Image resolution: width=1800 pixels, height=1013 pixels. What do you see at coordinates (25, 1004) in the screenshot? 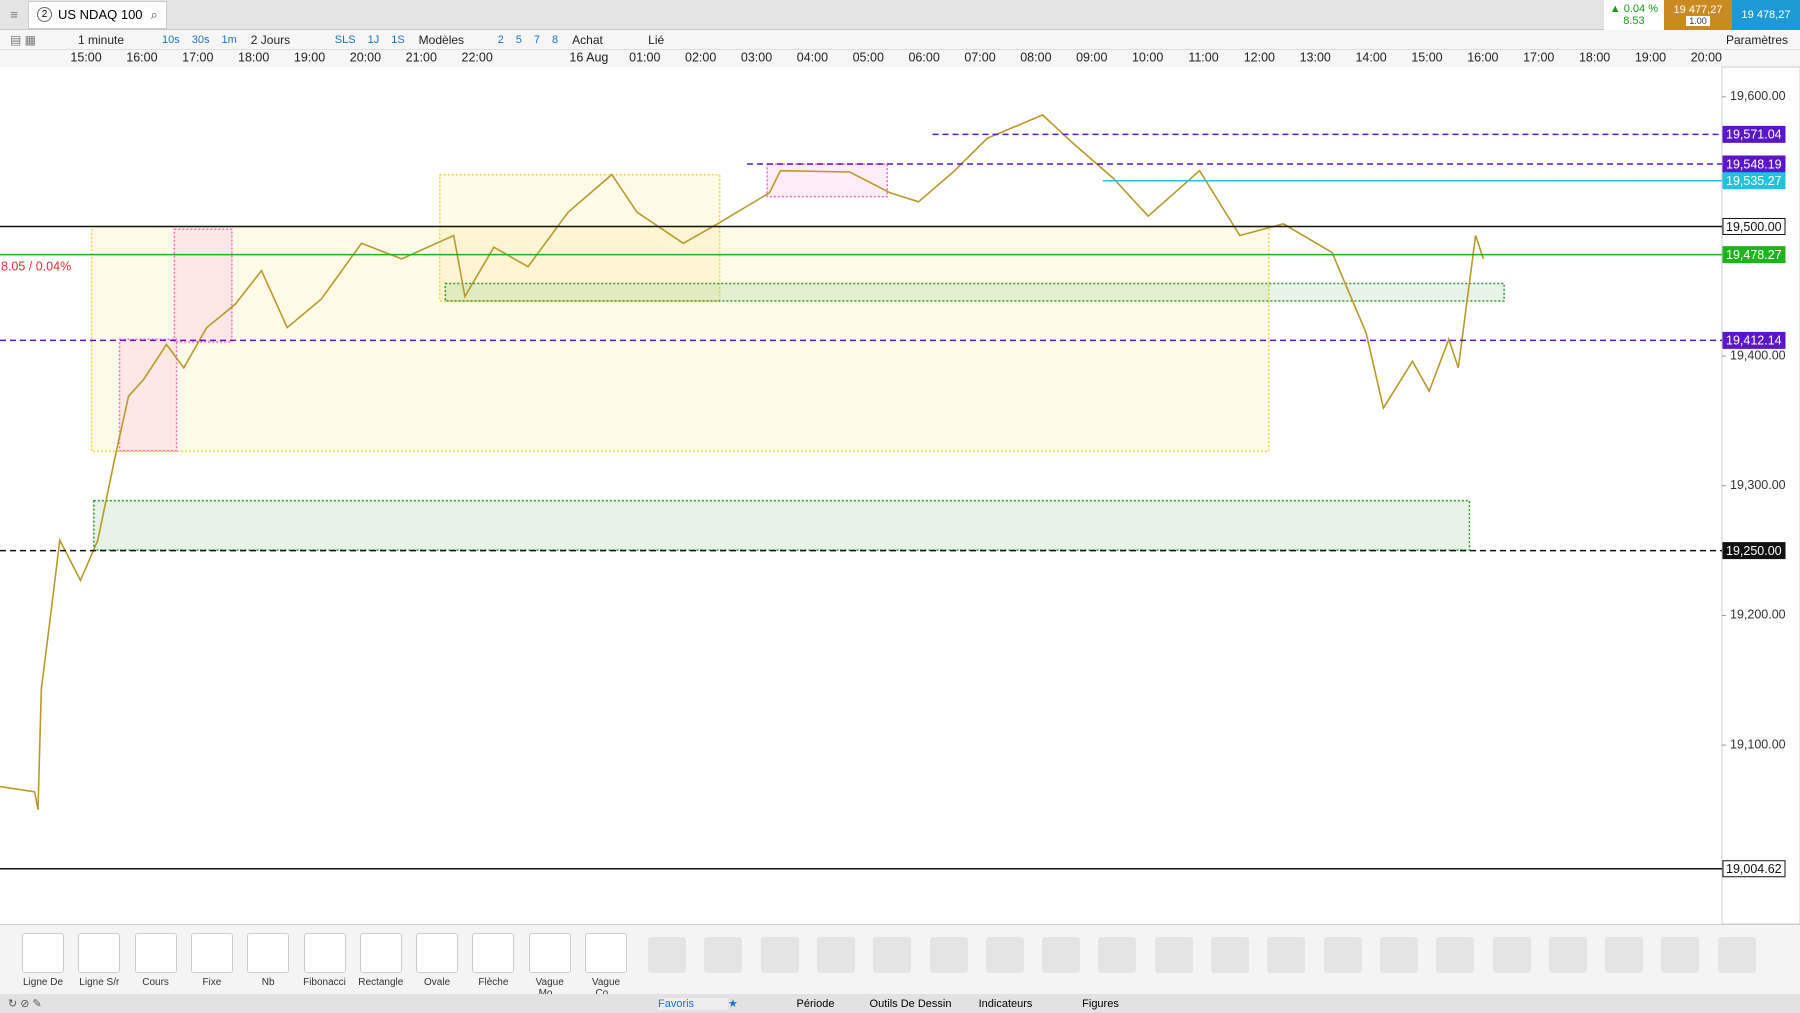
I see `bottom-icons: ↻ ⊘ ✎` at bounding box center [25, 1004].